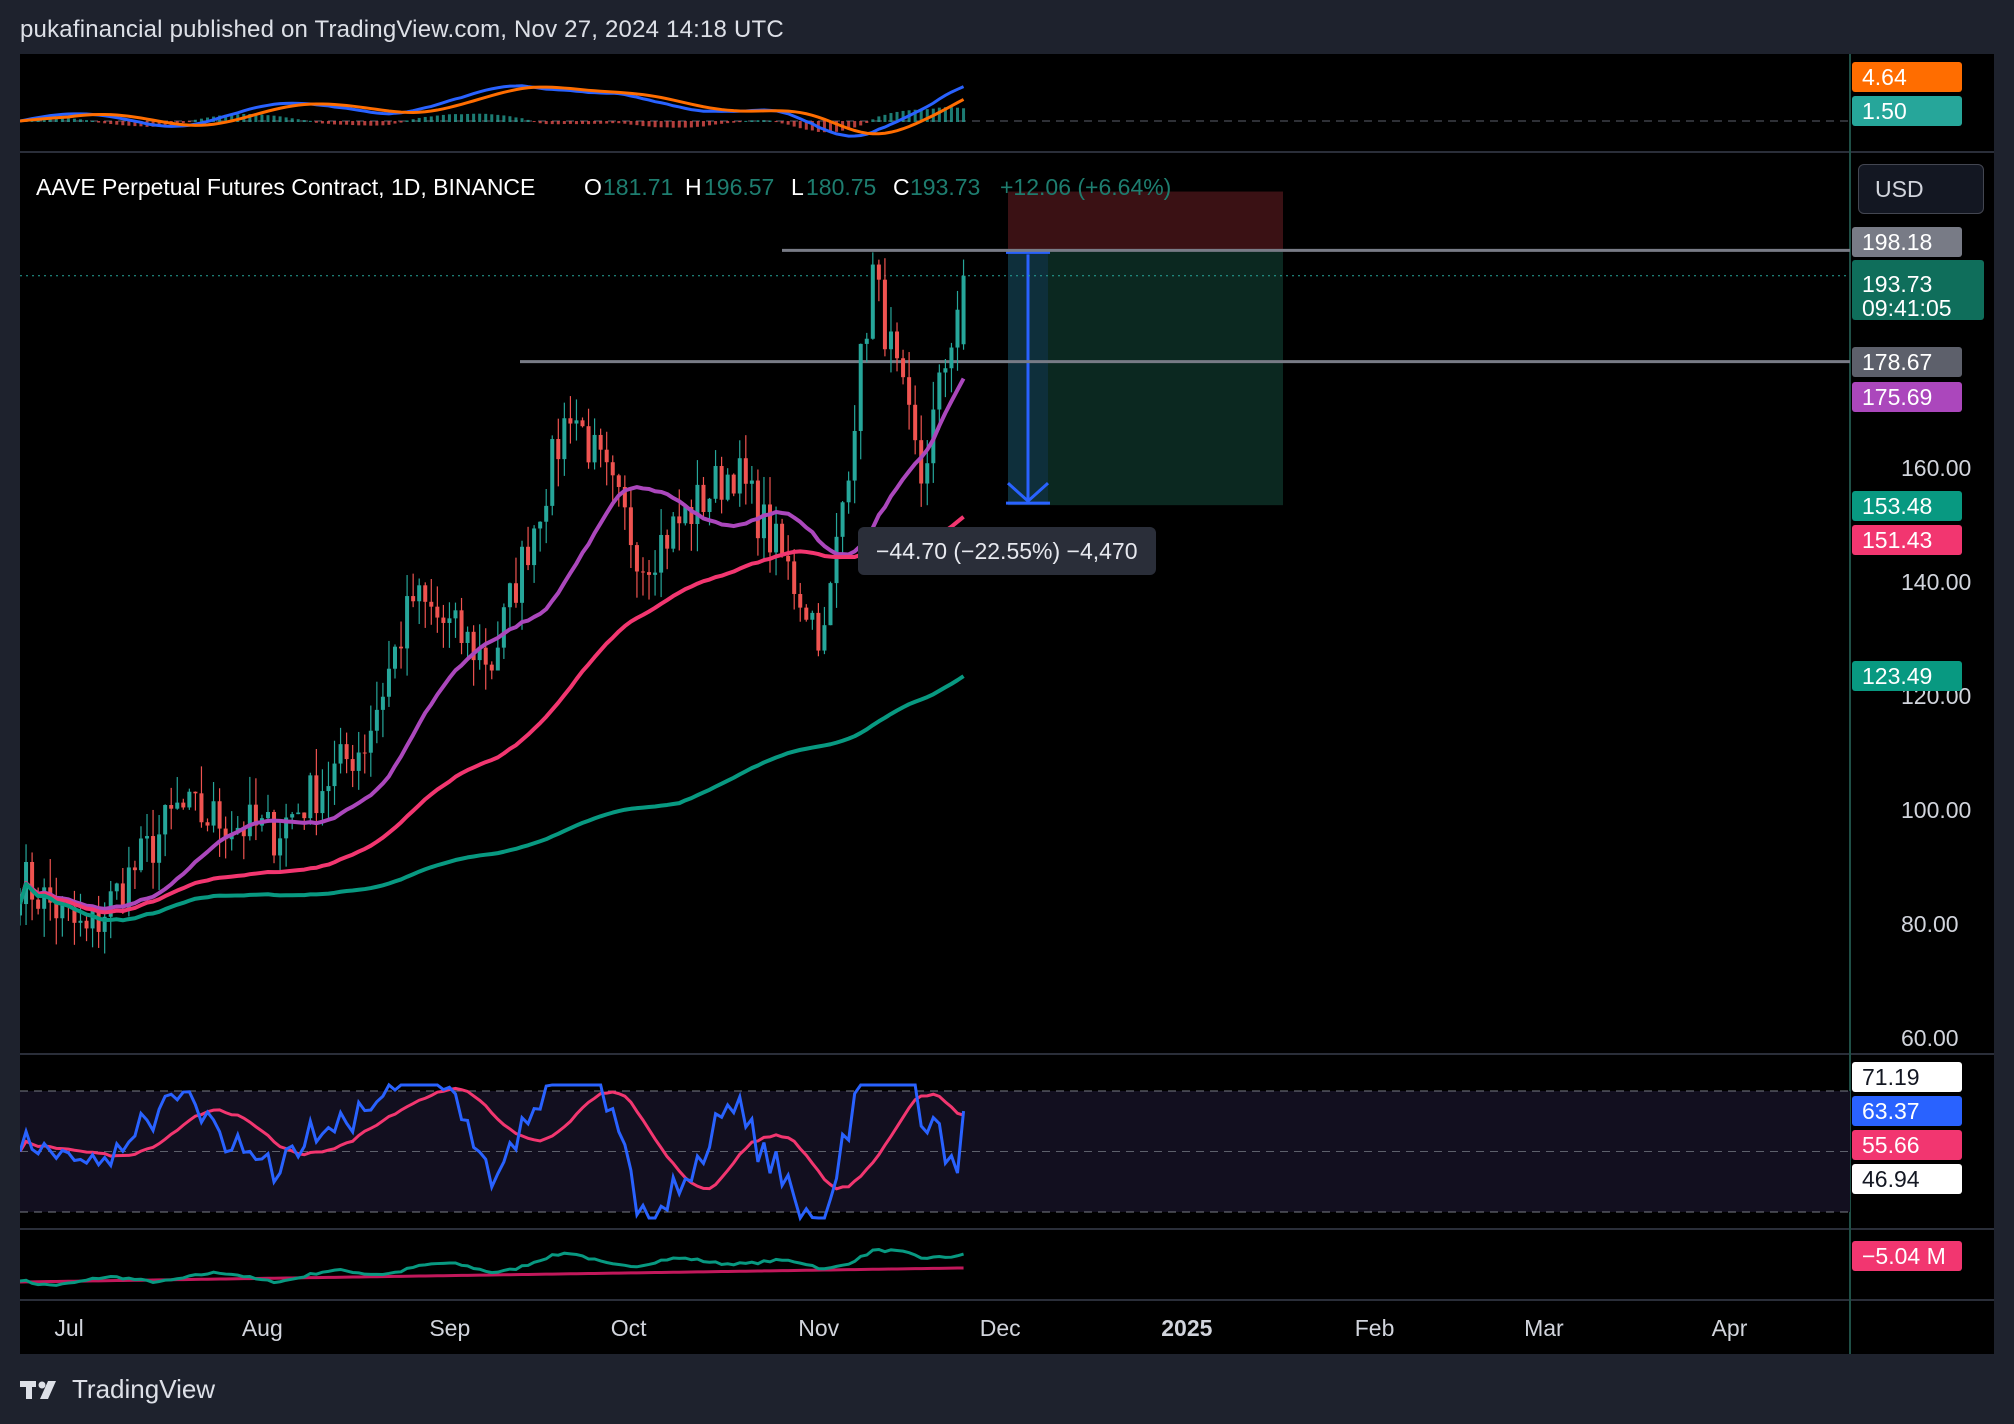 This screenshot has height=1424, width=2014. I want to click on legend-text: O, so click(593, 187).